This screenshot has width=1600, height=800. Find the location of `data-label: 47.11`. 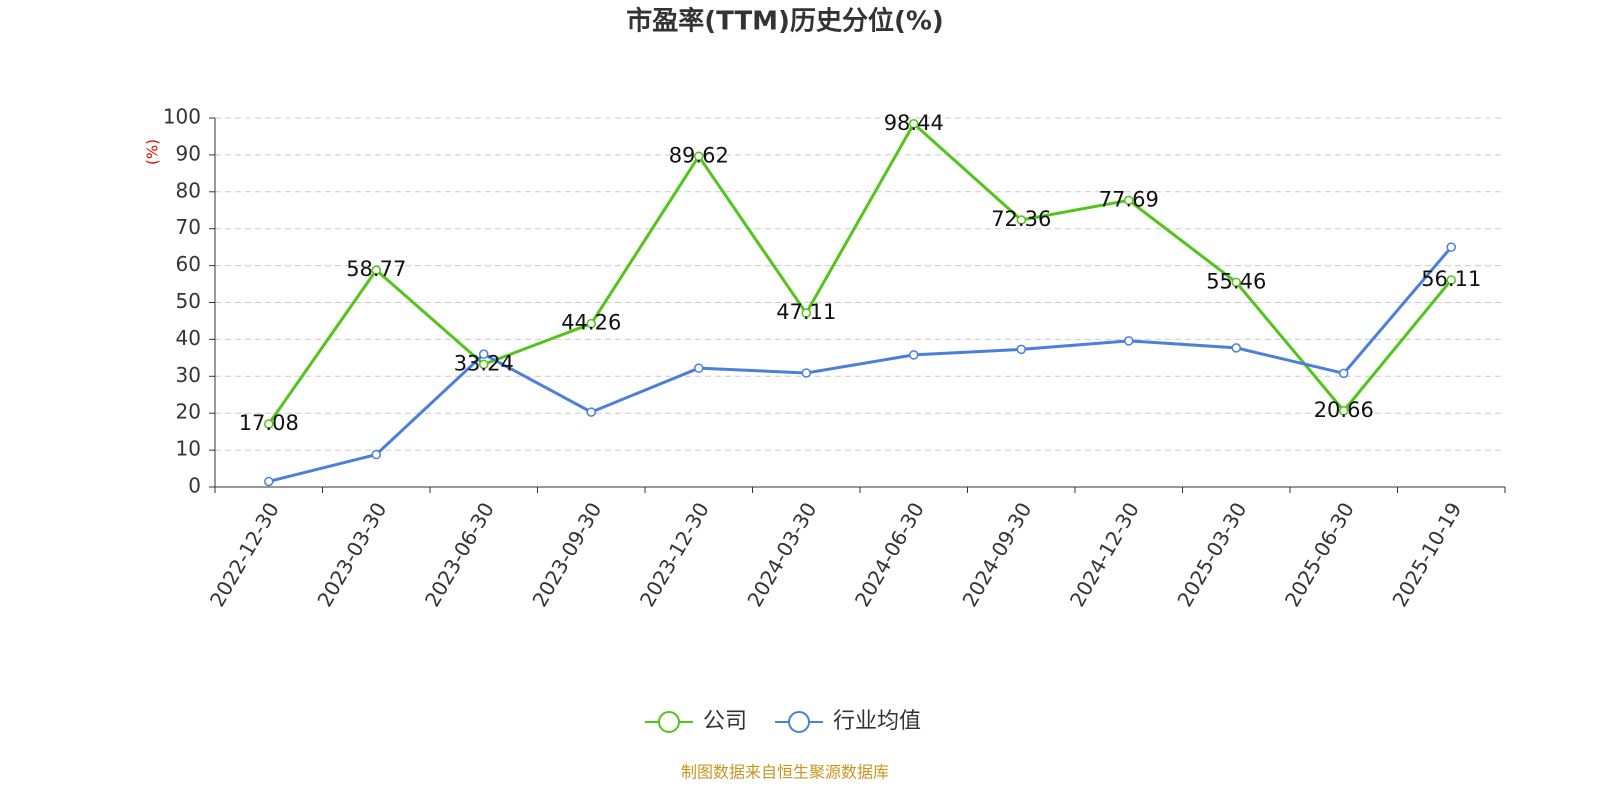

data-label: 47.11 is located at coordinates (806, 312).